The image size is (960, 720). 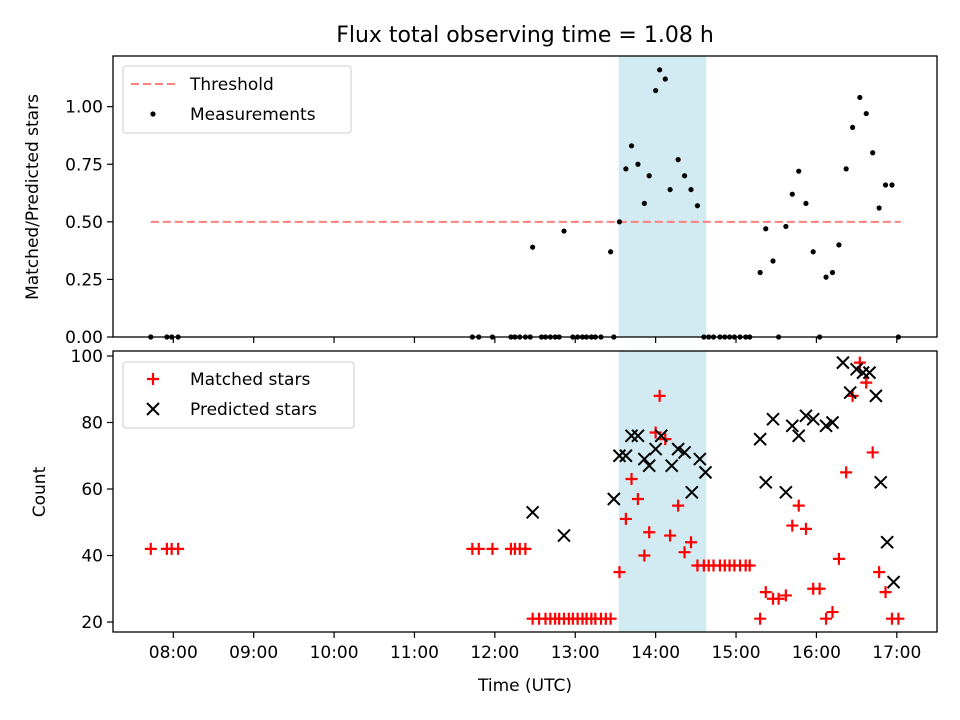 I want to click on x-tick-label: 14:00, so click(x=655, y=653).